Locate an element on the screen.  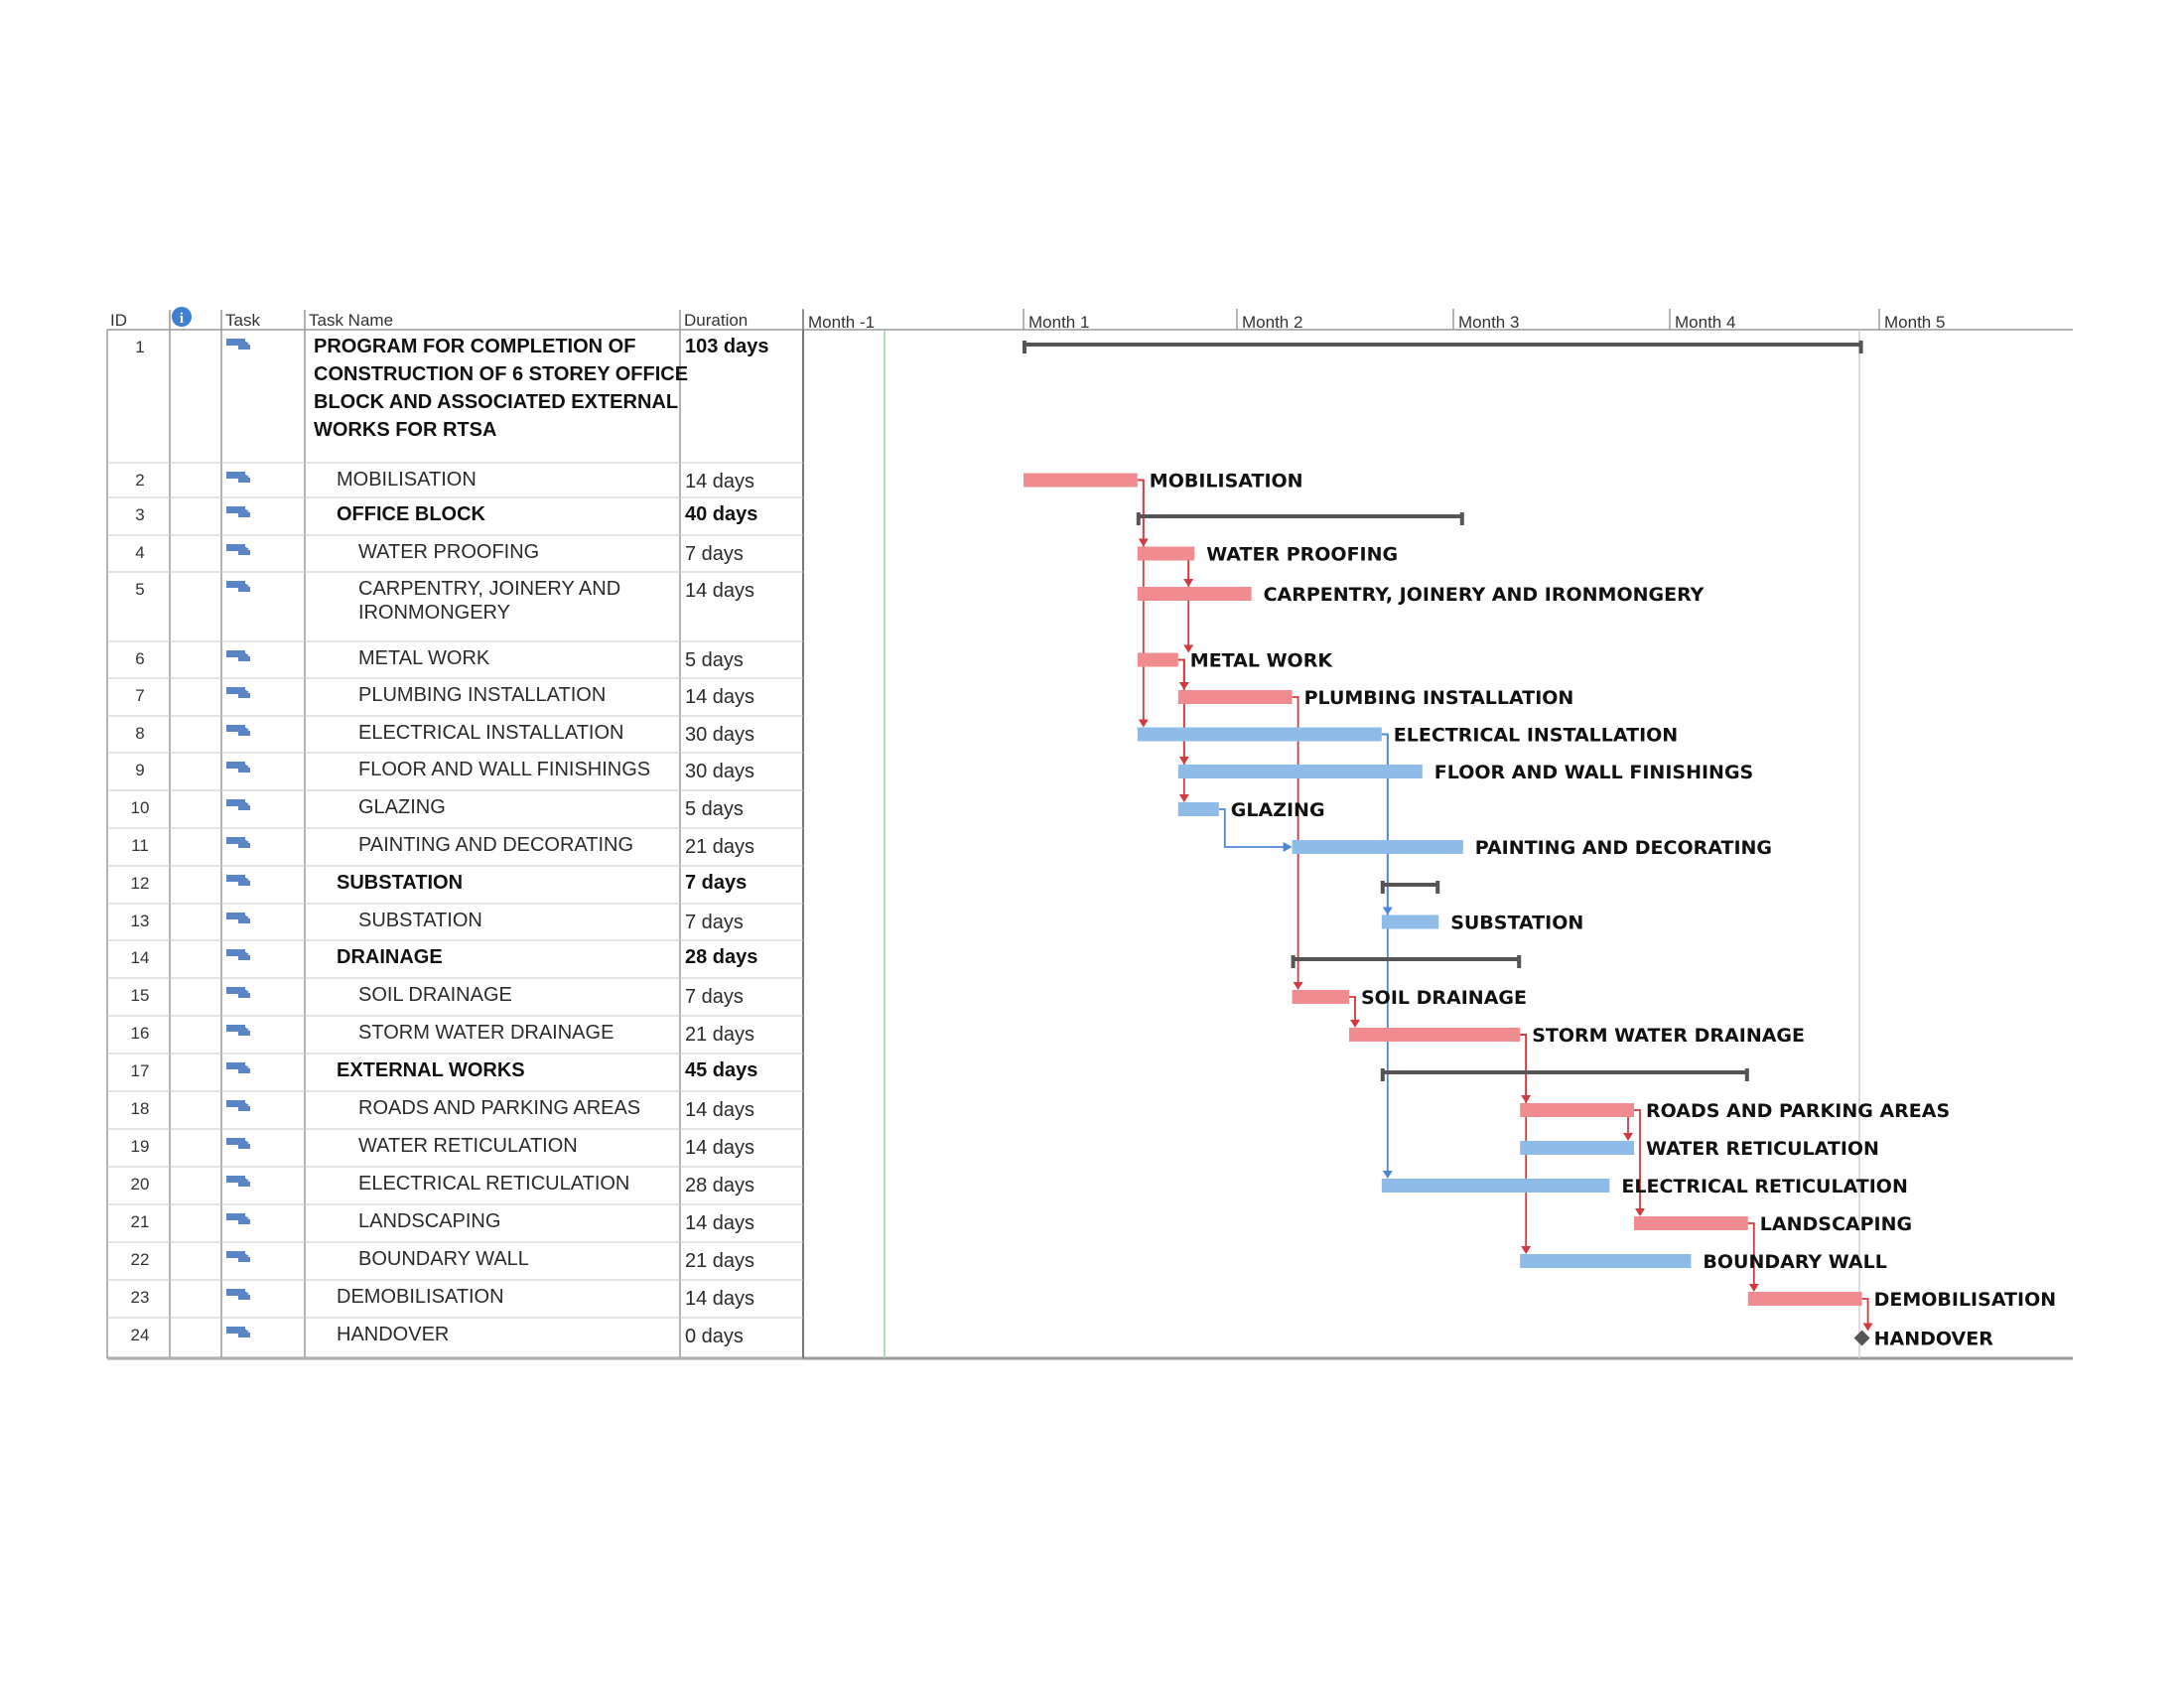
task-duration: 30 days is located at coordinates (719, 771).